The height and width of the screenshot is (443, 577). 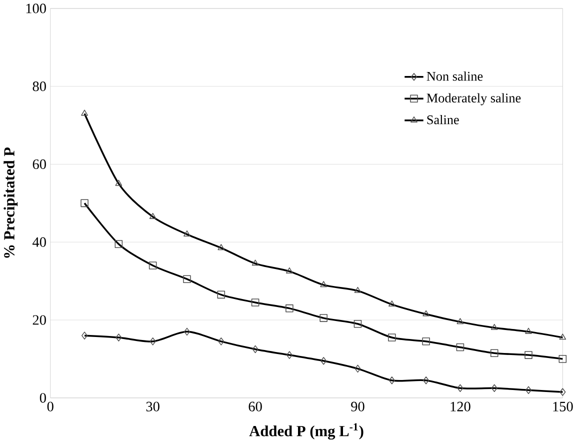 What do you see at coordinates (454, 76) in the screenshot?
I see `legend-label: Non saline` at bounding box center [454, 76].